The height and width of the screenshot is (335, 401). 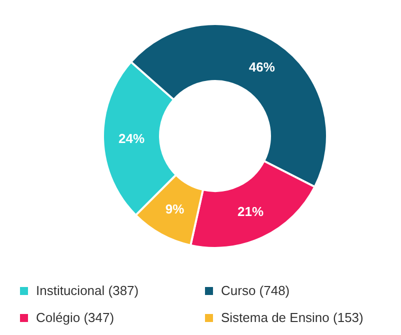 What do you see at coordinates (255, 290) in the screenshot?
I see `legend-label: Curso (748)` at bounding box center [255, 290].